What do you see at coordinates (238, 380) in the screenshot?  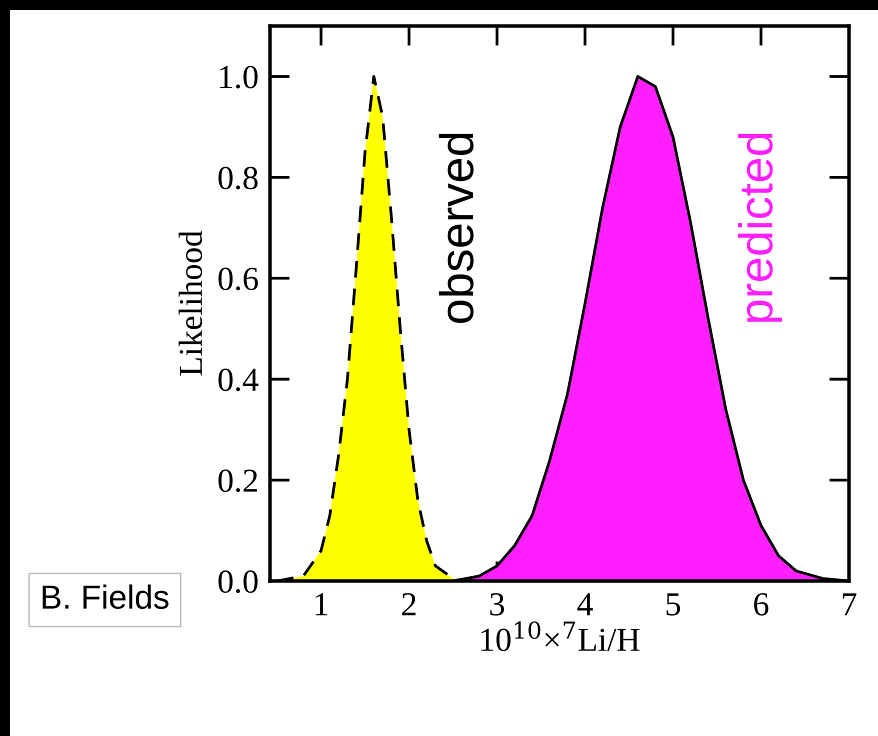 I see `y-tick-label: 0.4` at bounding box center [238, 380].